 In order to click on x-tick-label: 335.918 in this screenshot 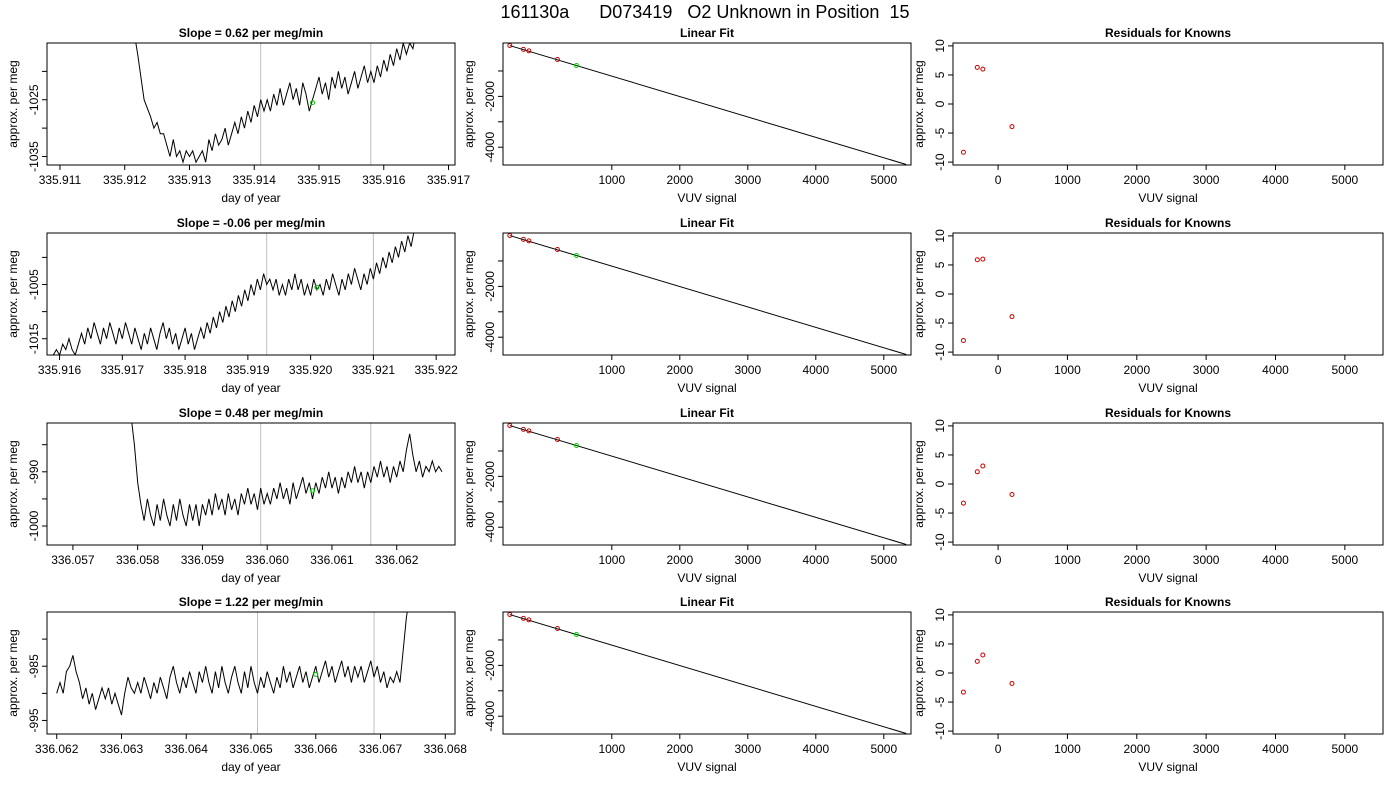, I will do `click(185, 370)`.